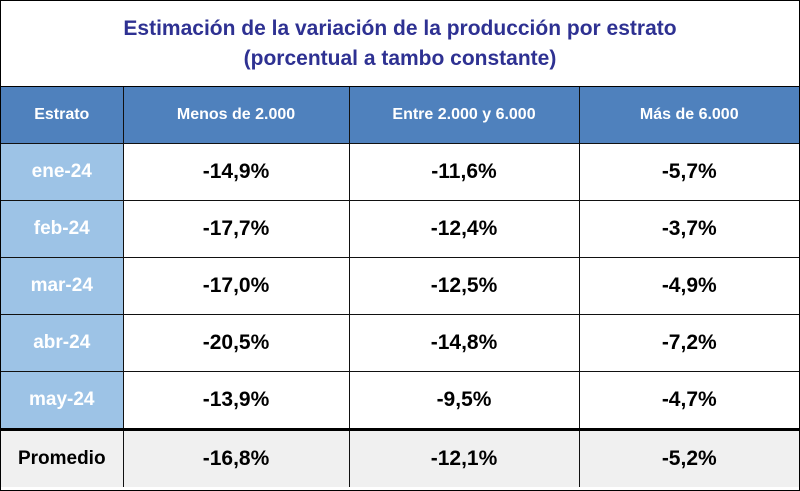  Describe the element at coordinates (464, 115) in the screenshot. I see `column-header: Entre 2.000 y 6.000` at that location.